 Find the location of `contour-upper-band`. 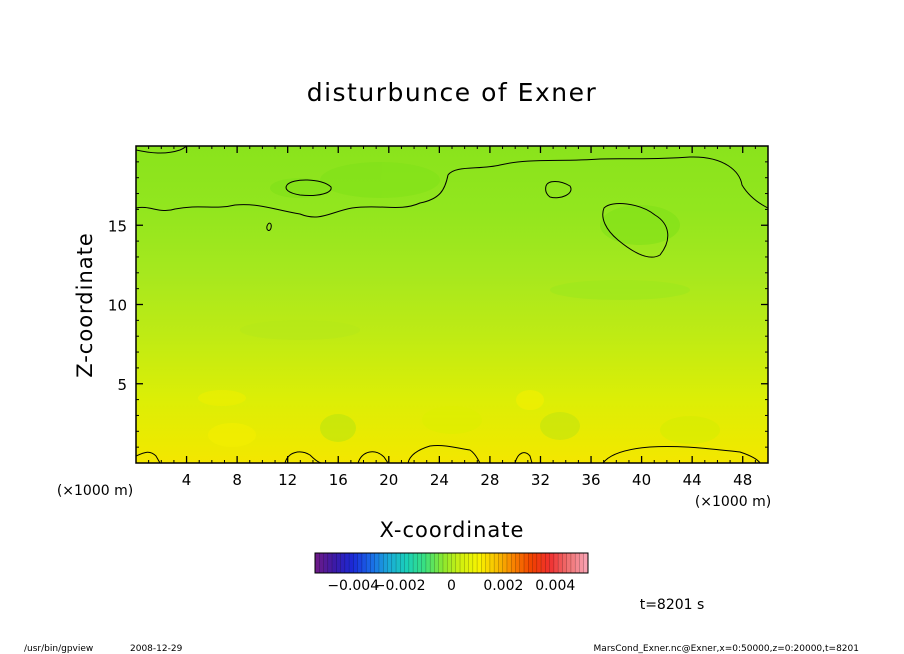

contour-upper-band is located at coordinates (452, 187).